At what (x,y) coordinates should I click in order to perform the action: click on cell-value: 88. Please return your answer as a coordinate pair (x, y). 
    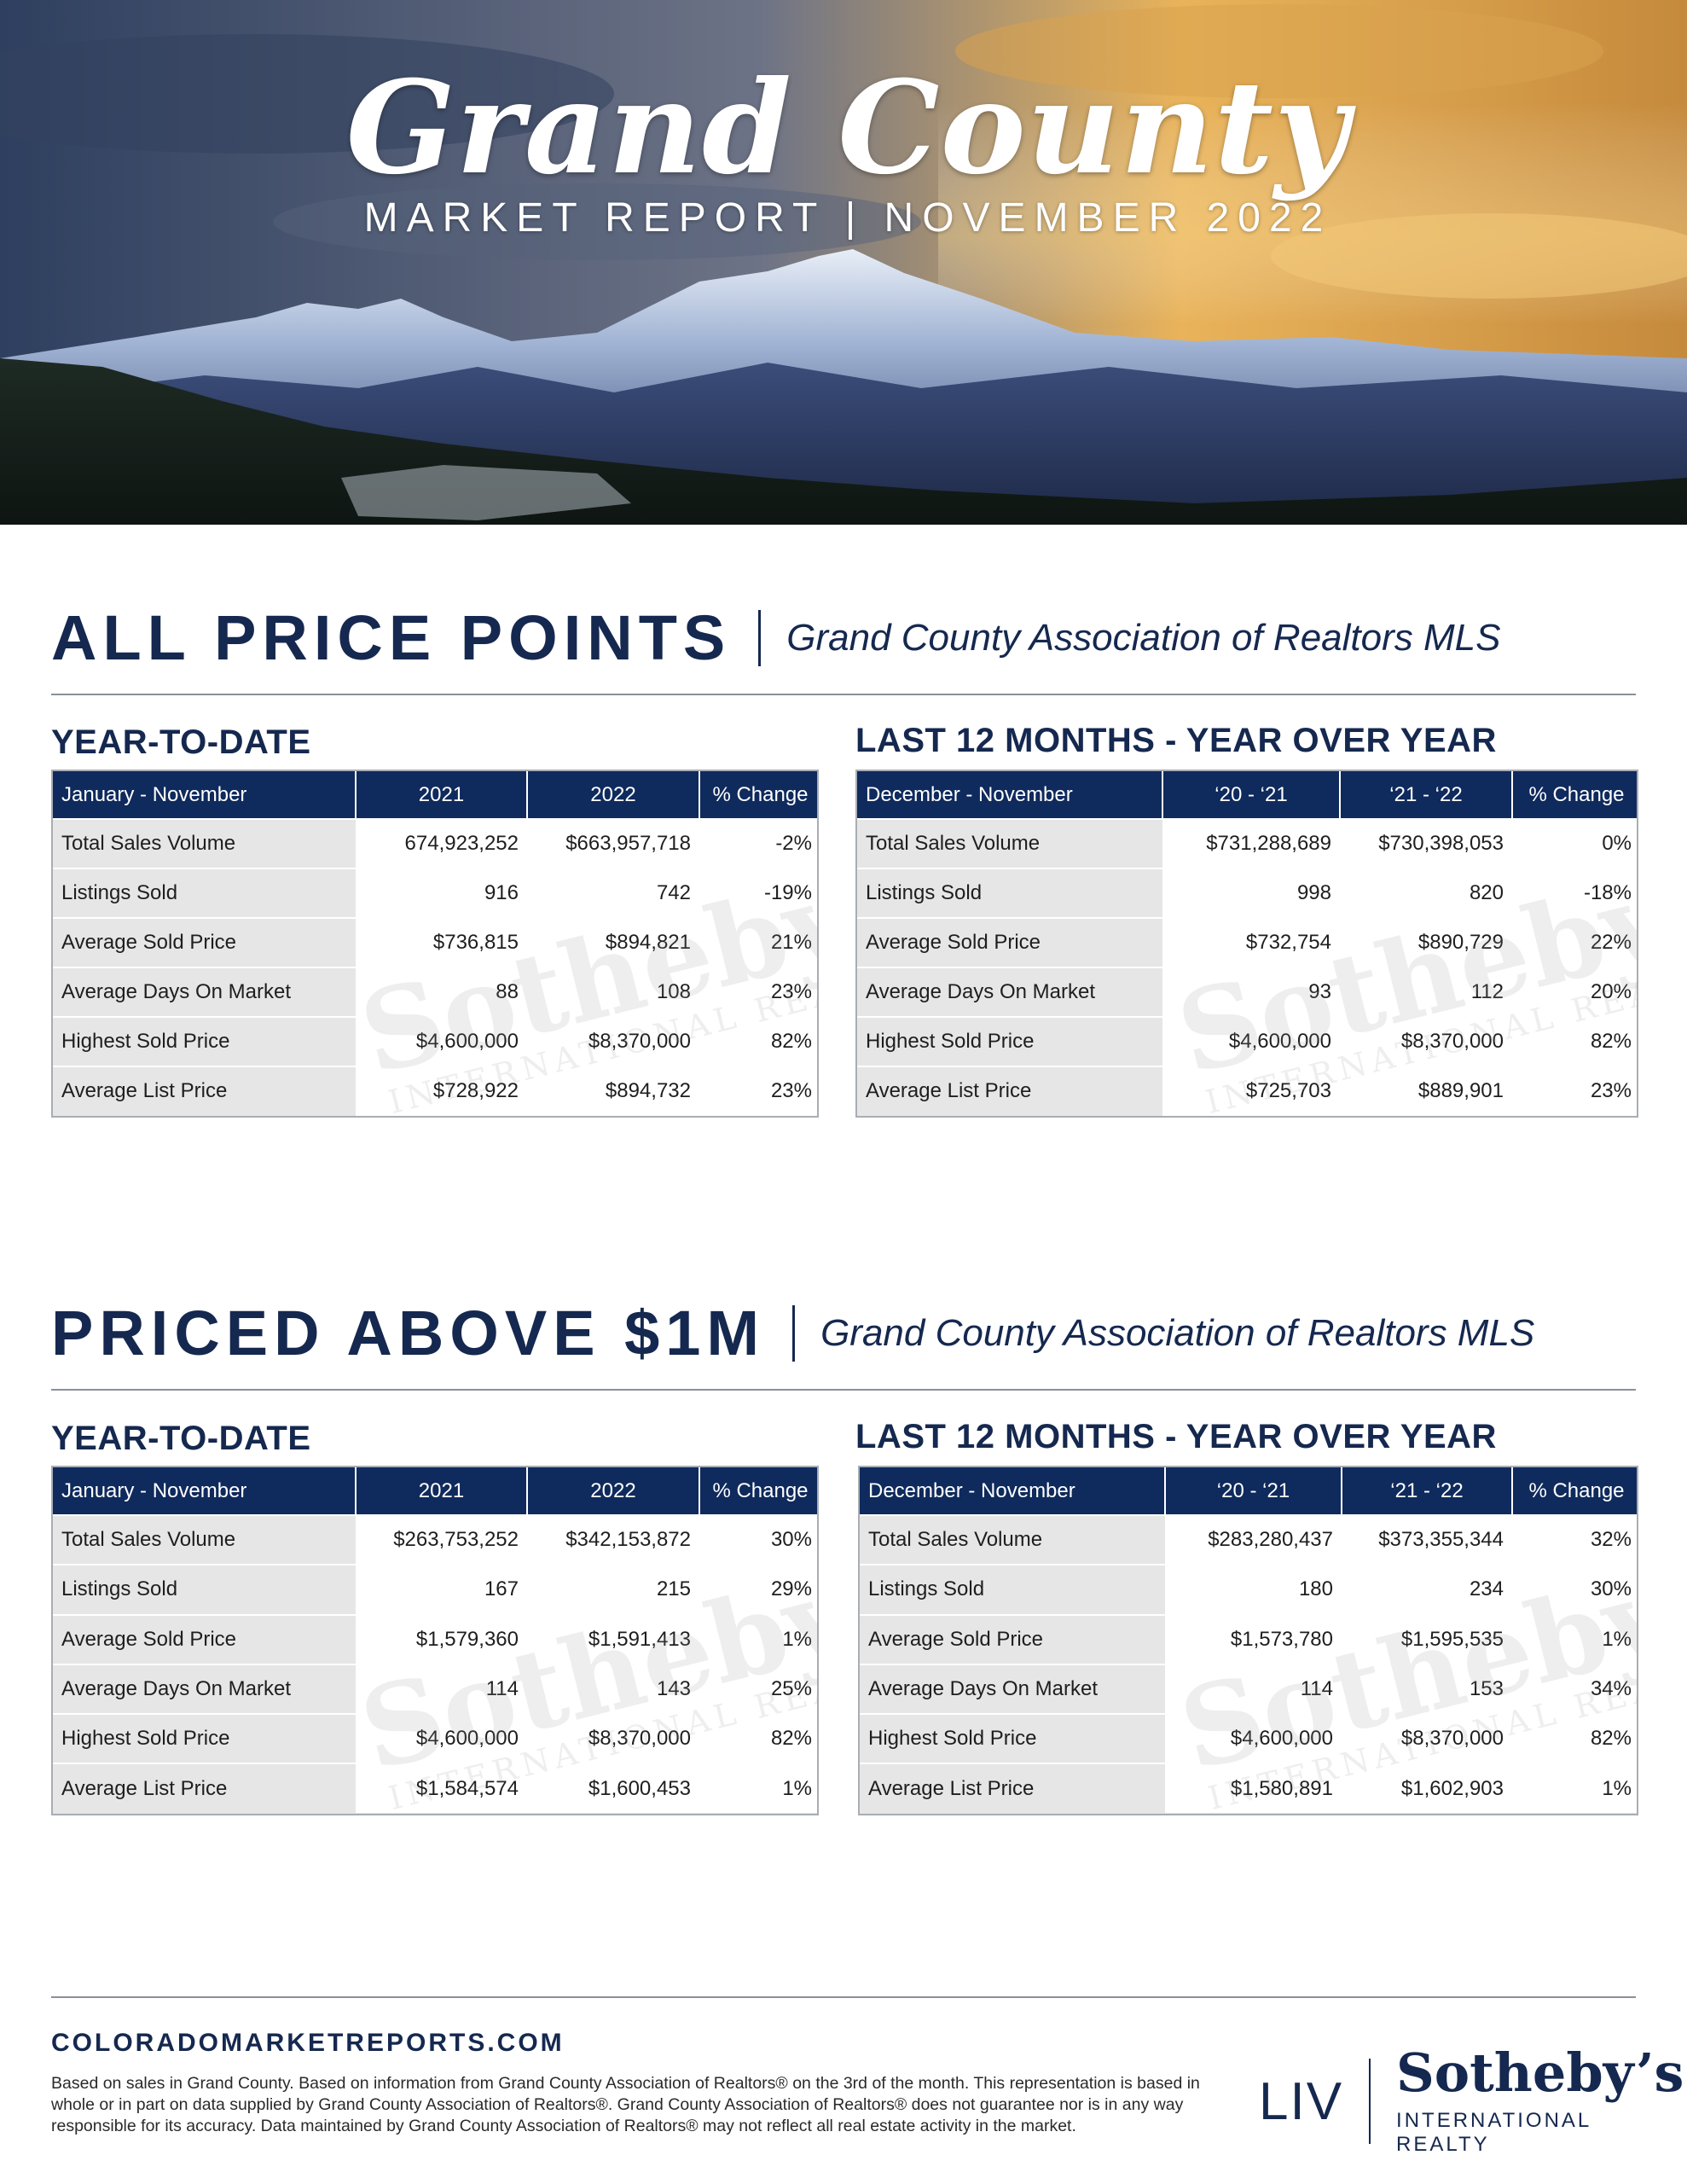
    Looking at the image, I should click on (442, 993).